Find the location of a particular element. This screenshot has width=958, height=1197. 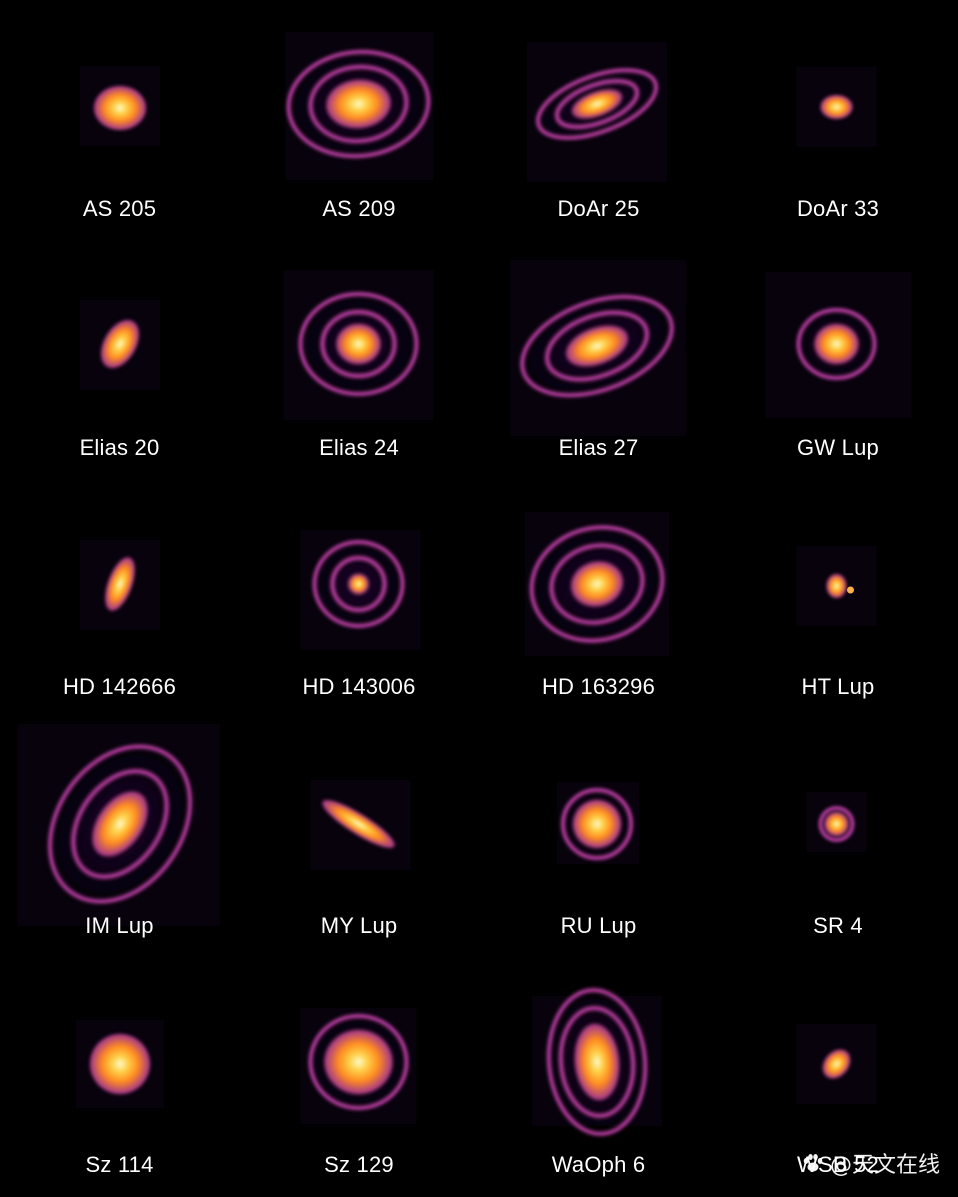

disk-tile: WaOph 6 is located at coordinates (598, 1075).